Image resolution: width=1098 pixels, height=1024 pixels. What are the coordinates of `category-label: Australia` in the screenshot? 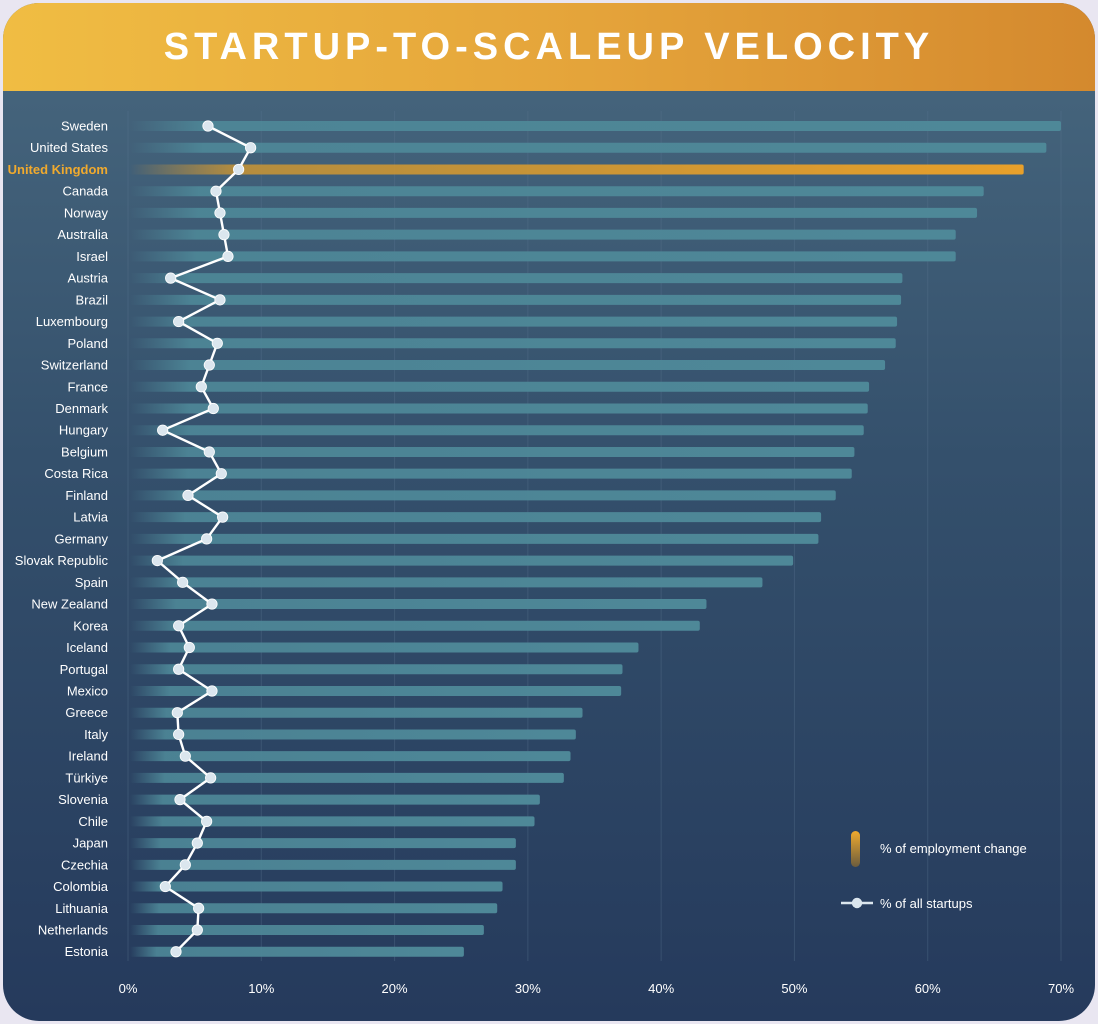 It's located at (82, 234).